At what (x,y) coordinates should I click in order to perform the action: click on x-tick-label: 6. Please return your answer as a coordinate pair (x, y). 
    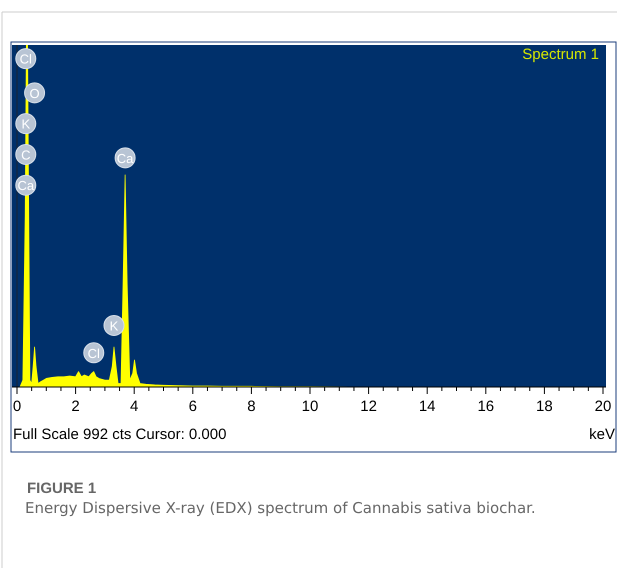
    Looking at the image, I should click on (192, 406).